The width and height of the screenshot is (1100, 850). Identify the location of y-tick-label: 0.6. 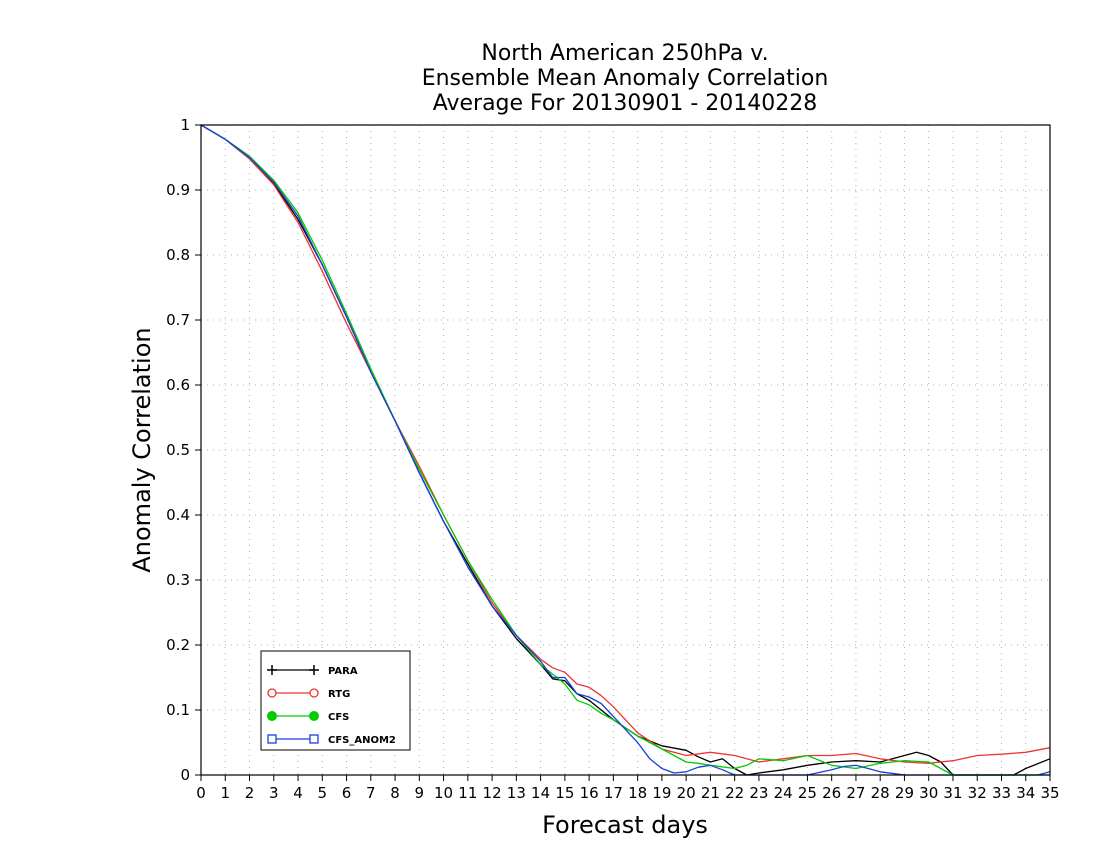
(178, 385).